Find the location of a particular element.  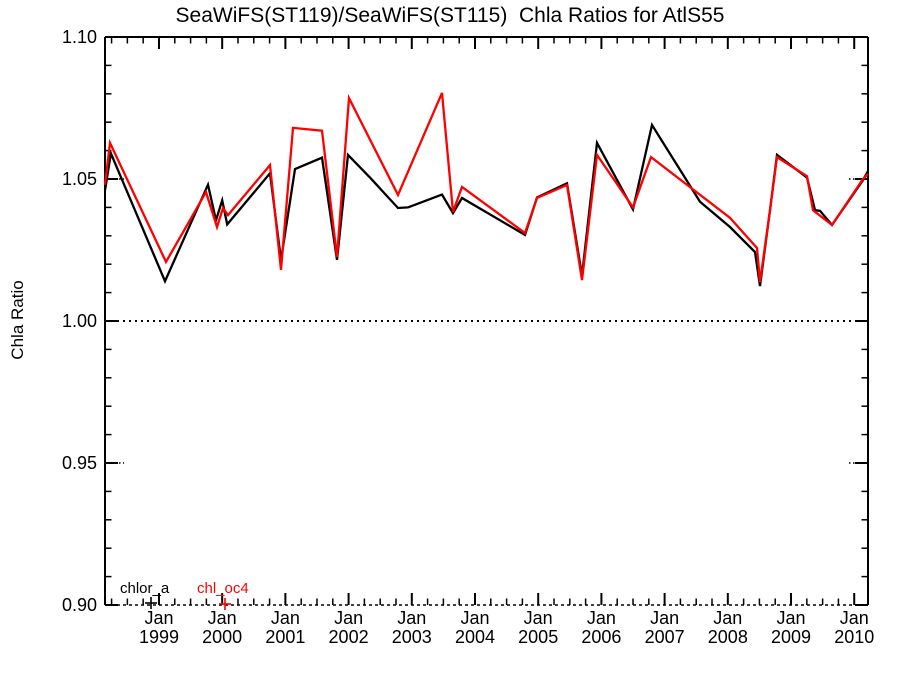

x-tick-label: Jan 2010 is located at coordinates (854, 628).